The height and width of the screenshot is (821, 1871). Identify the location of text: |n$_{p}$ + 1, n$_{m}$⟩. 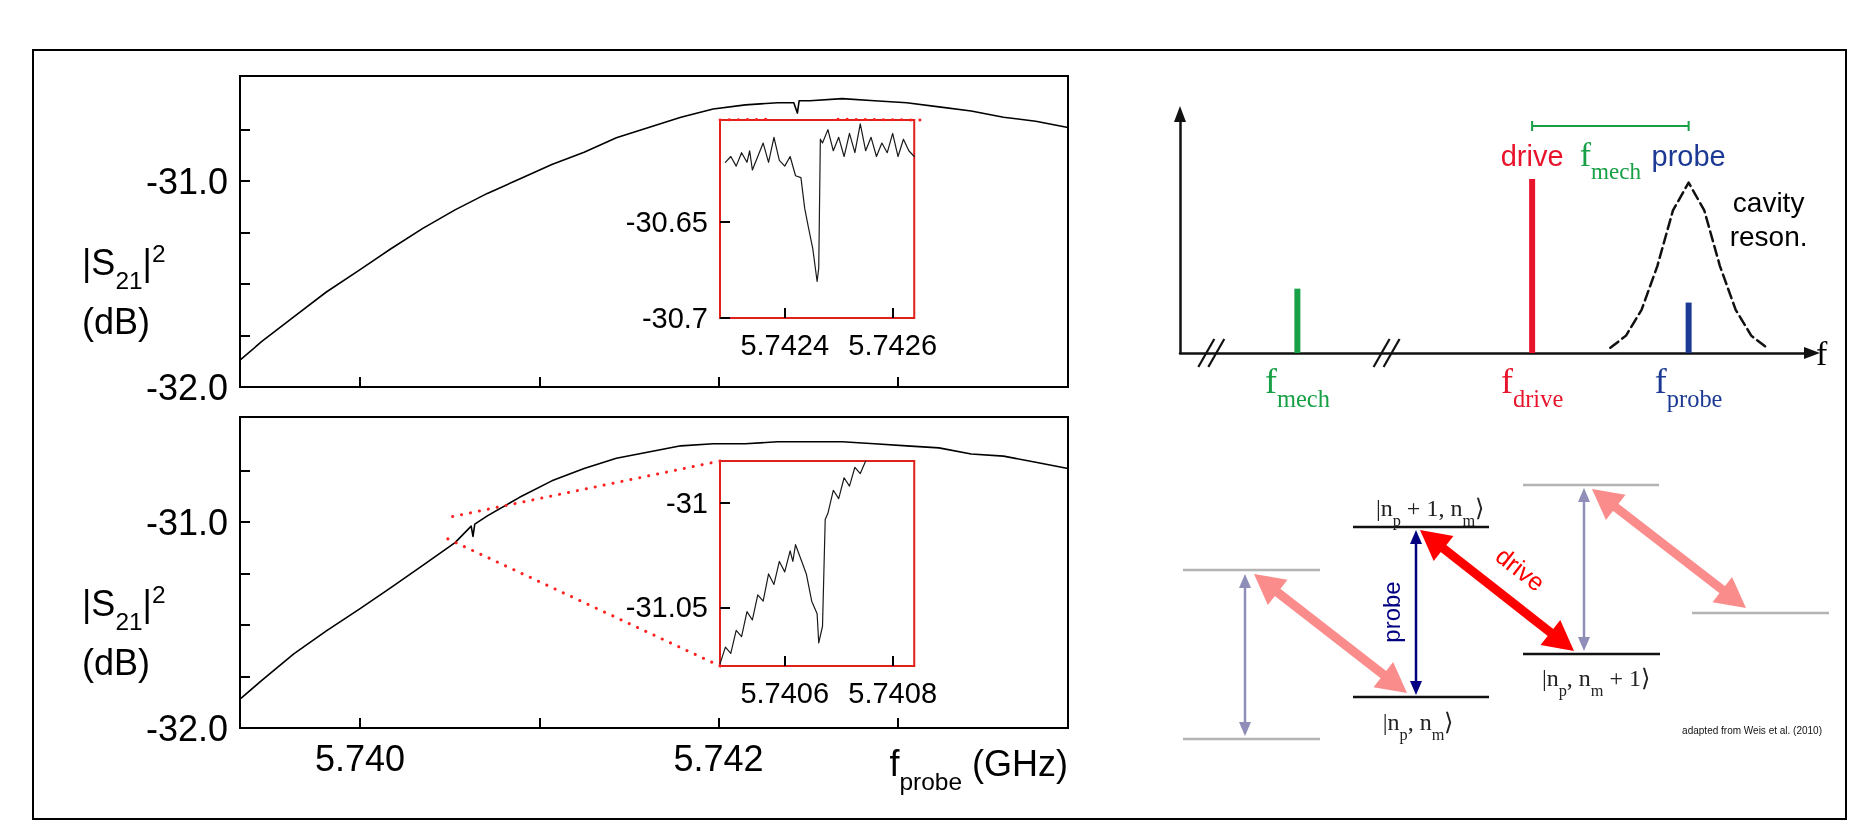
(1430, 512).